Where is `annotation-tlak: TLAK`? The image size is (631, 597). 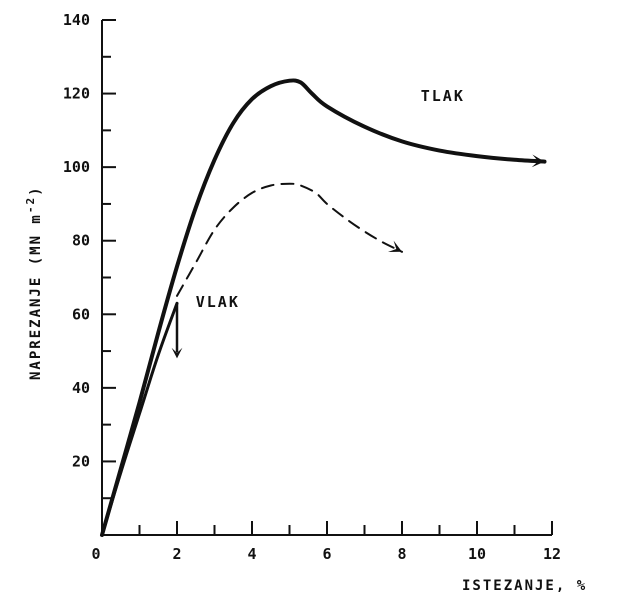 annotation-tlak: TLAK is located at coordinates (443, 96).